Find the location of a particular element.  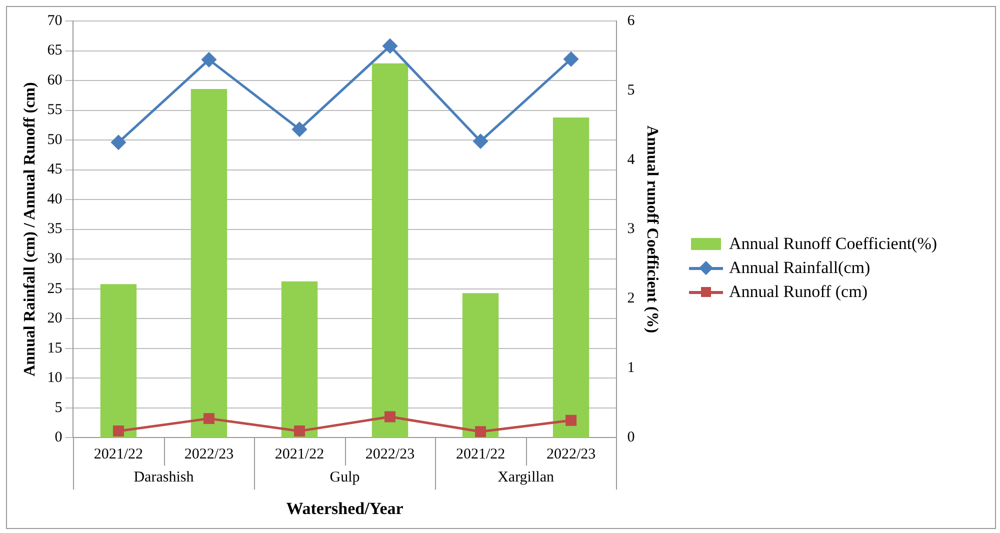

text: Xargillan is located at coordinates (526, 478).